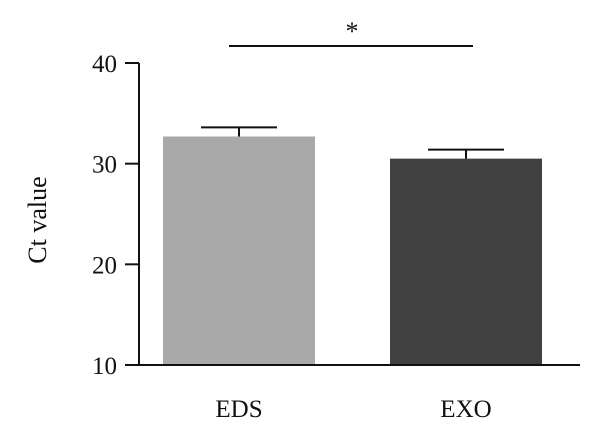  I want to click on significance-star-label: *, so click(352, 31).